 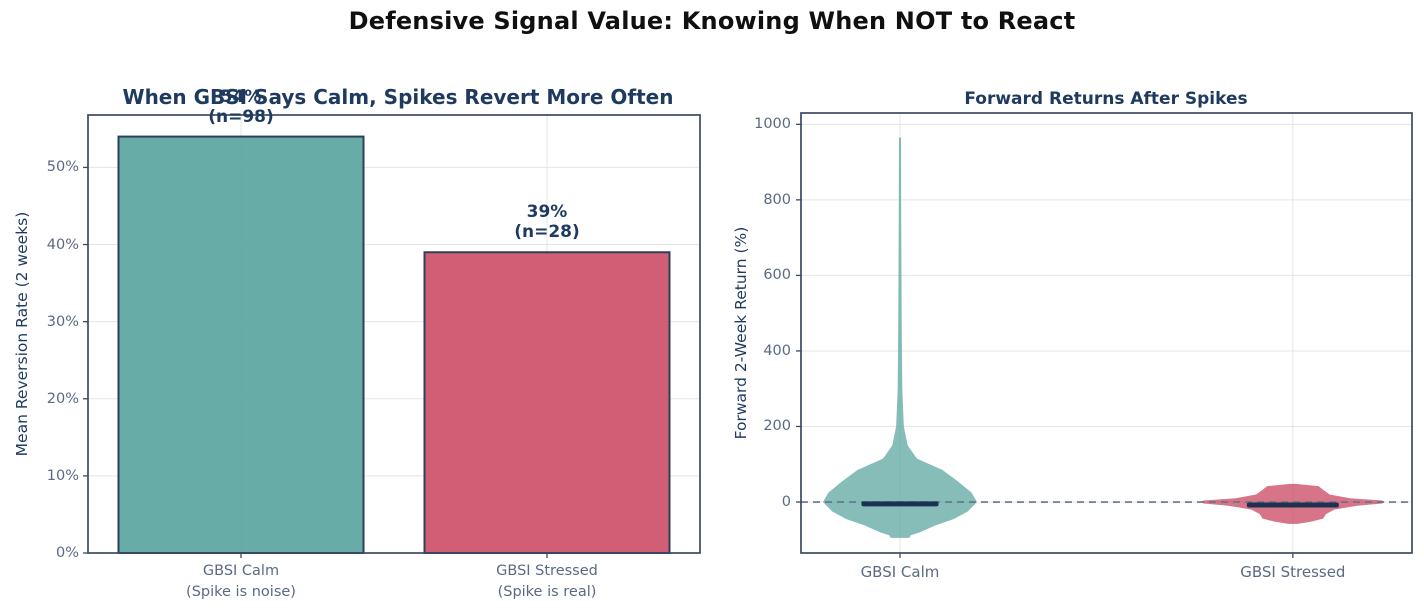 What do you see at coordinates (900, 572) in the screenshot?
I see `x-tick-label: GBSI Calm` at bounding box center [900, 572].